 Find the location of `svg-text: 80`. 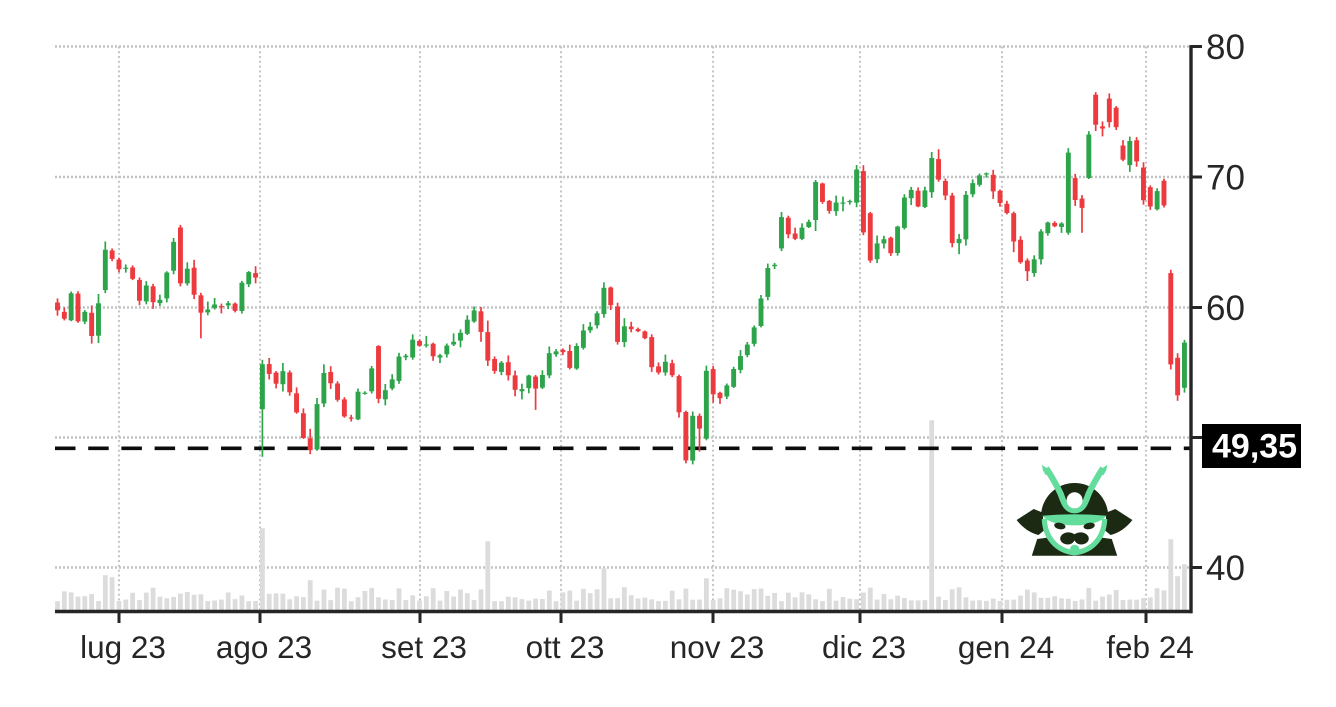

svg-text: 80 is located at coordinates (1225, 47).